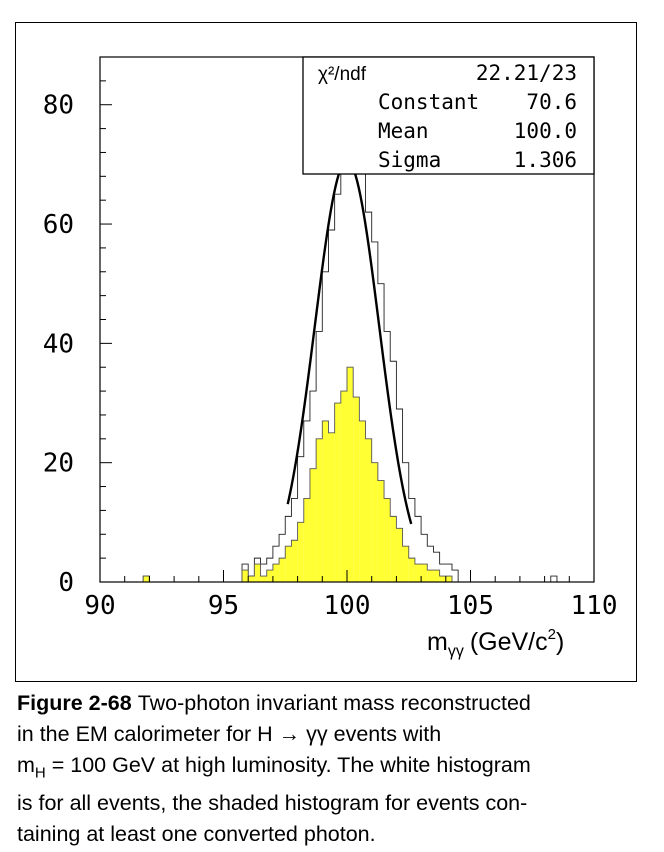  Describe the element at coordinates (66, 583) in the screenshot. I see `y-tick-label: 0` at that location.